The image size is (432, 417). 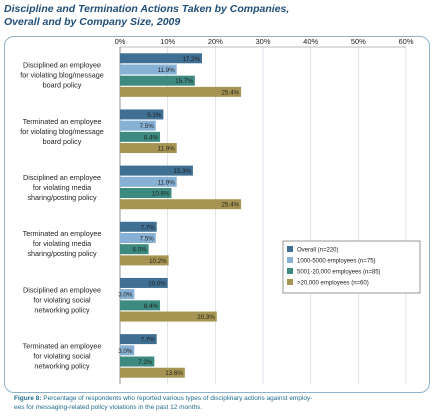 I want to click on x-tick-label: 0%, so click(x=120, y=41).